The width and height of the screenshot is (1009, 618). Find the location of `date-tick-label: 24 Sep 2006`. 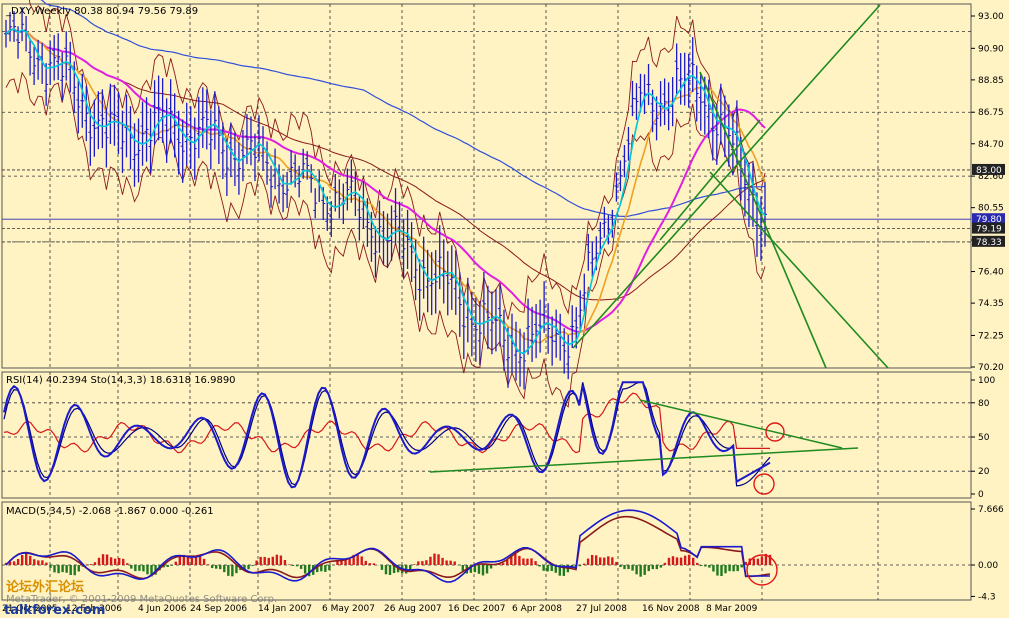

date-tick-label: 24 Sep 2006 is located at coordinates (218, 609).